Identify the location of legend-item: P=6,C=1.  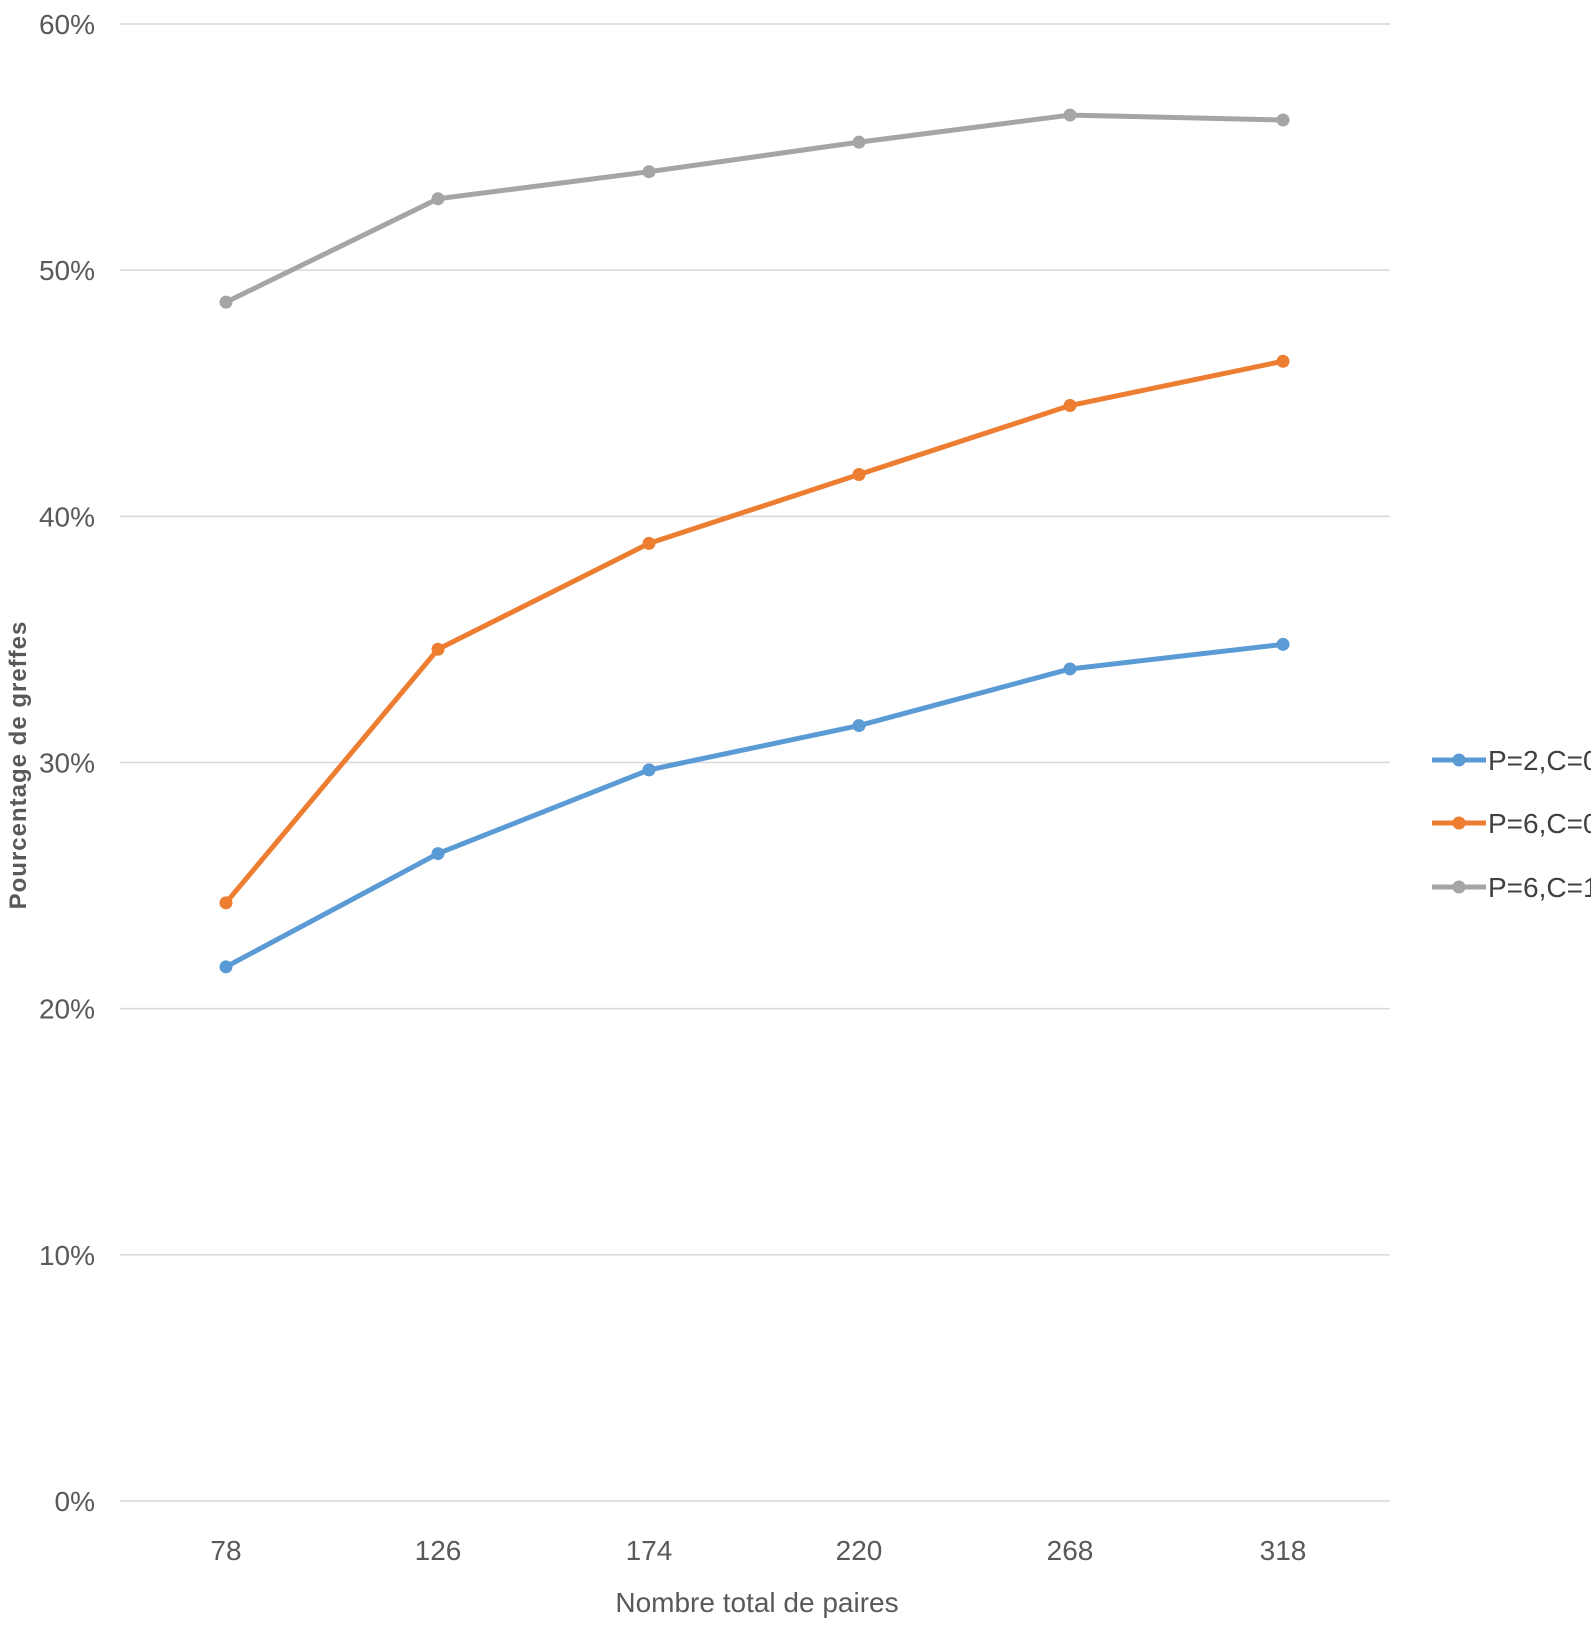
(1511, 887).